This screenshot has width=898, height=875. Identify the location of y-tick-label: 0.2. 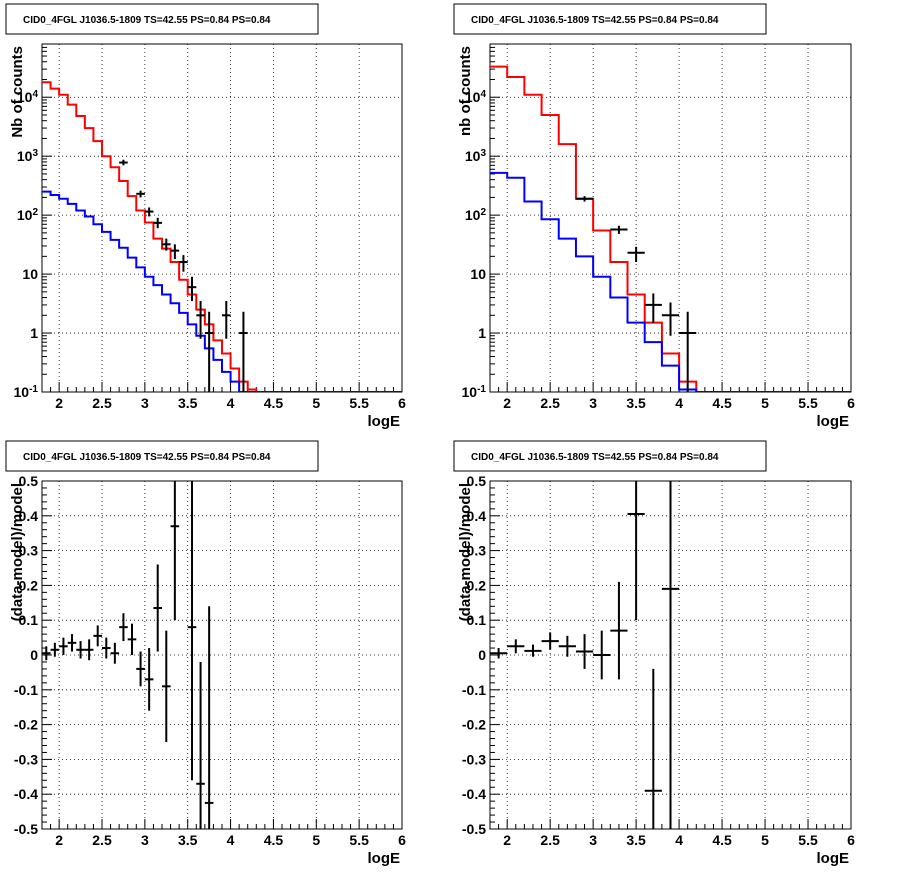
(29, 585).